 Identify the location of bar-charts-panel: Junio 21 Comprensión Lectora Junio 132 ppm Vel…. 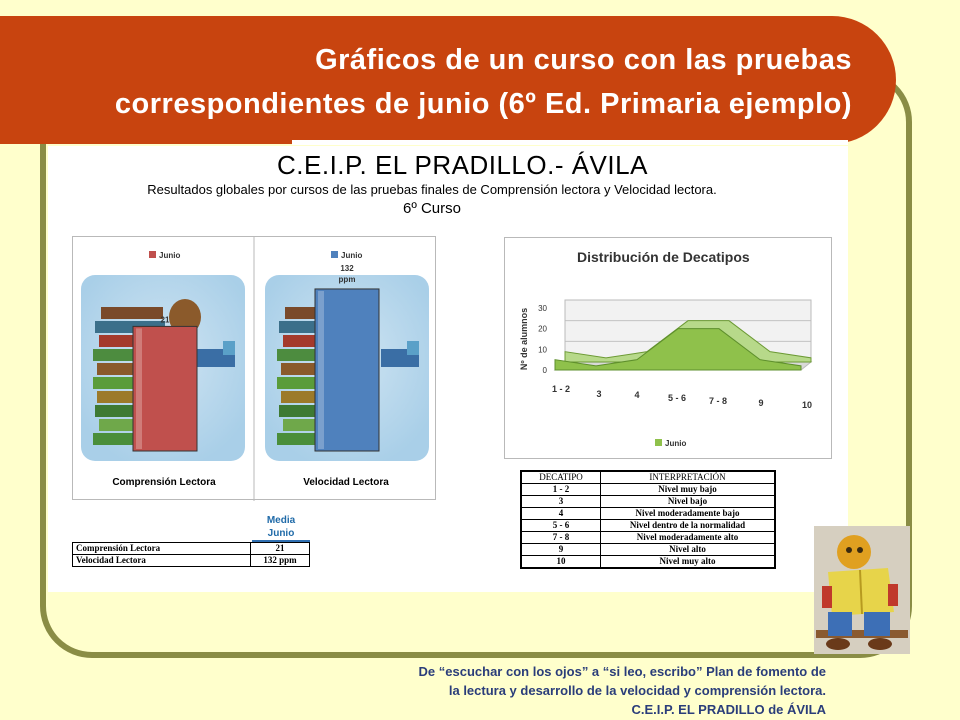
(254, 368).